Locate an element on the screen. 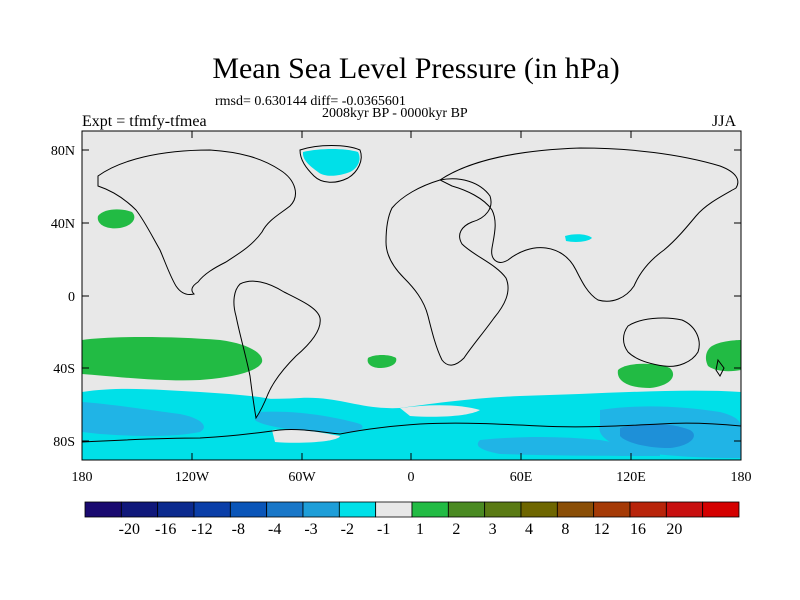  colorbar-label: 4 is located at coordinates (529, 529).